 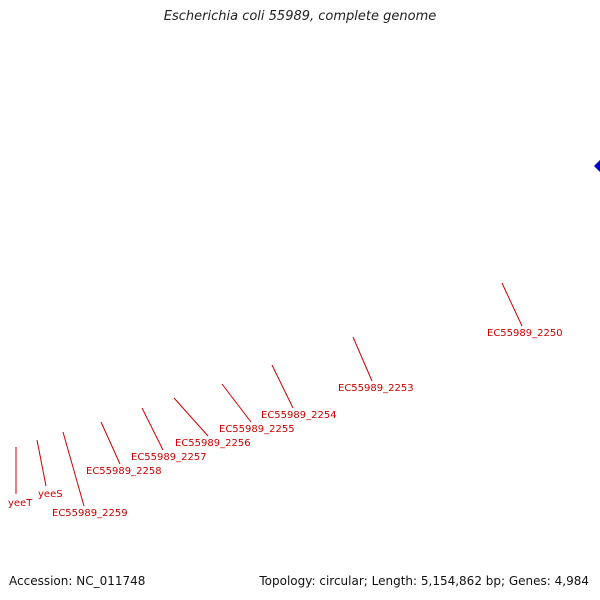 What do you see at coordinates (77, 581) in the screenshot?
I see `accession-text: Accession: NC_011748` at bounding box center [77, 581].